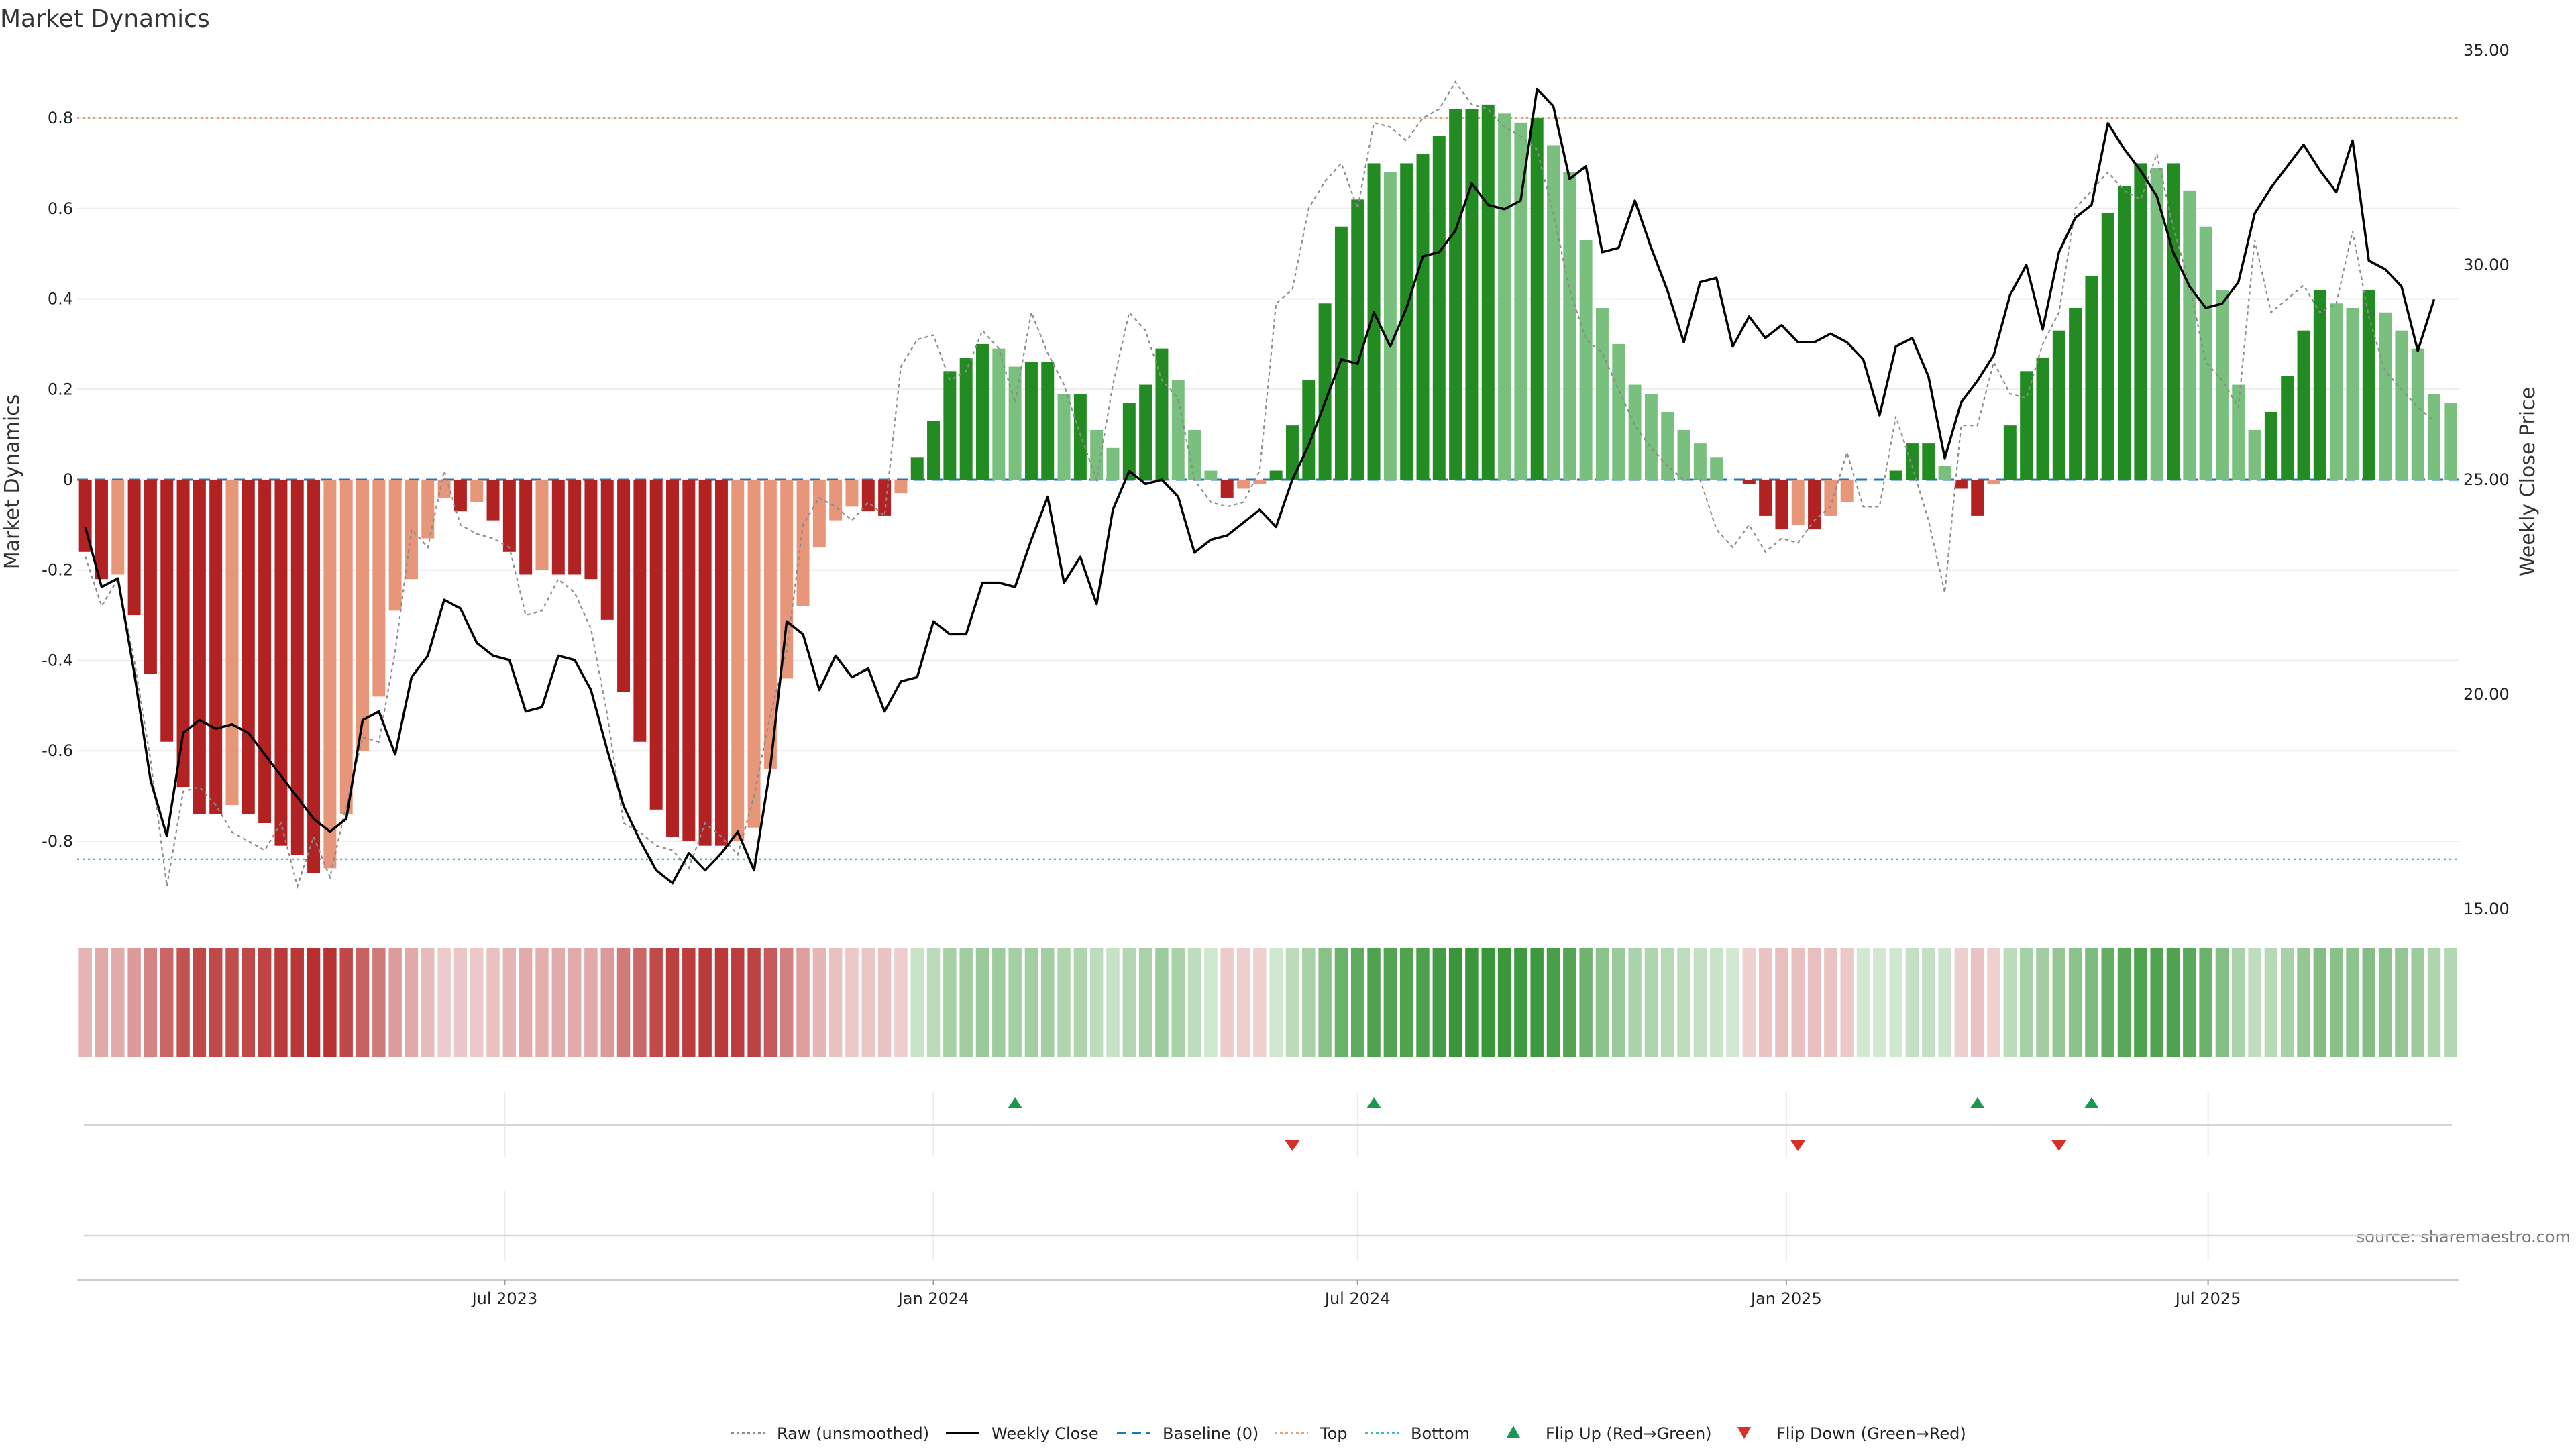  Describe the element at coordinates (2059, 1145) in the screenshot. I see `flip-down-marker` at that location.